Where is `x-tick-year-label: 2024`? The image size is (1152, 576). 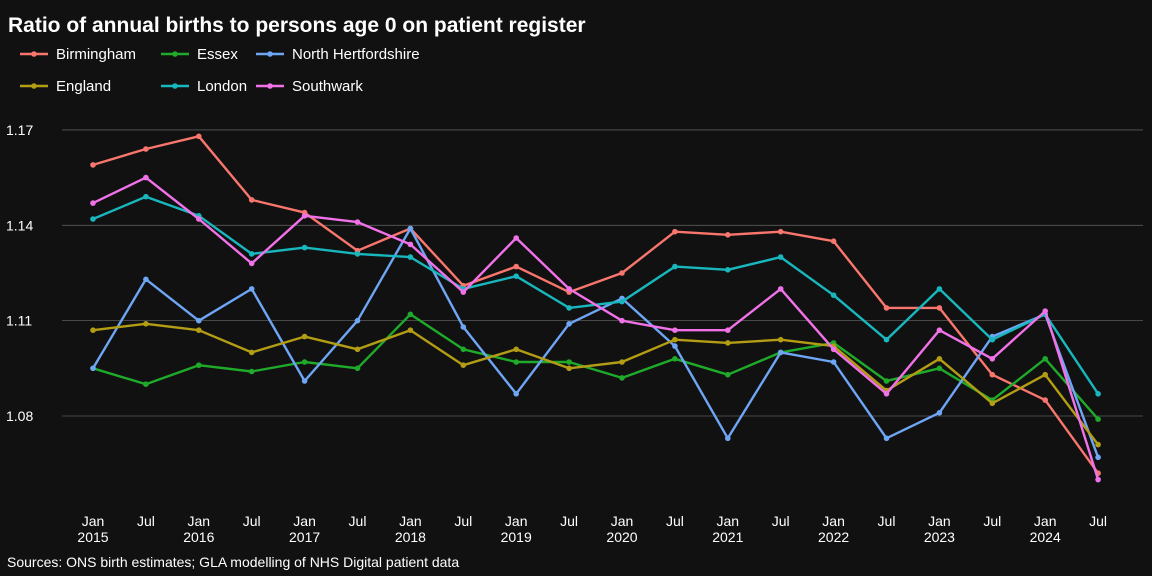 x-tick-year-label: 2024 is located at coordinates (1045, 537).